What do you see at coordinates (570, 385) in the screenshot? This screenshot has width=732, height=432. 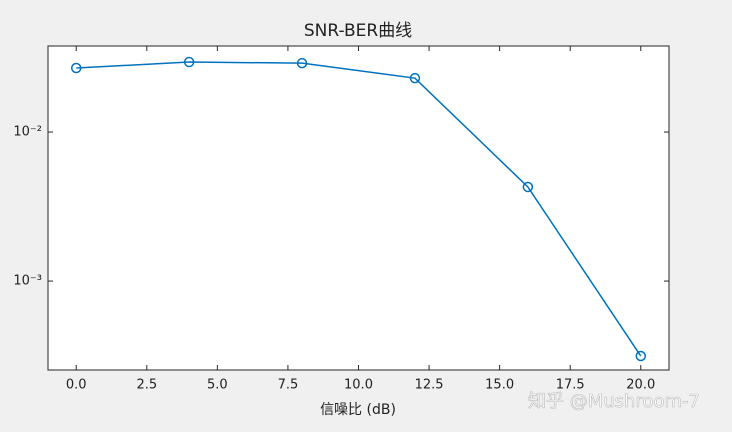 I see `x-tick-label: 17.5` at bounding box center [570, 385].